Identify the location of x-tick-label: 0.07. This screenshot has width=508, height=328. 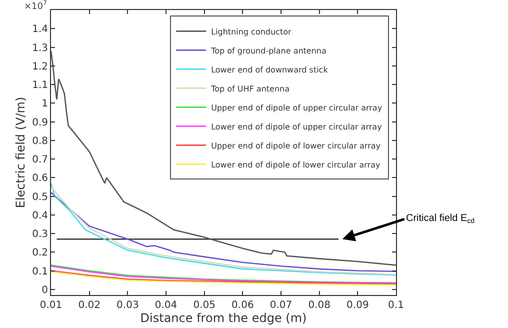
(281, 305).